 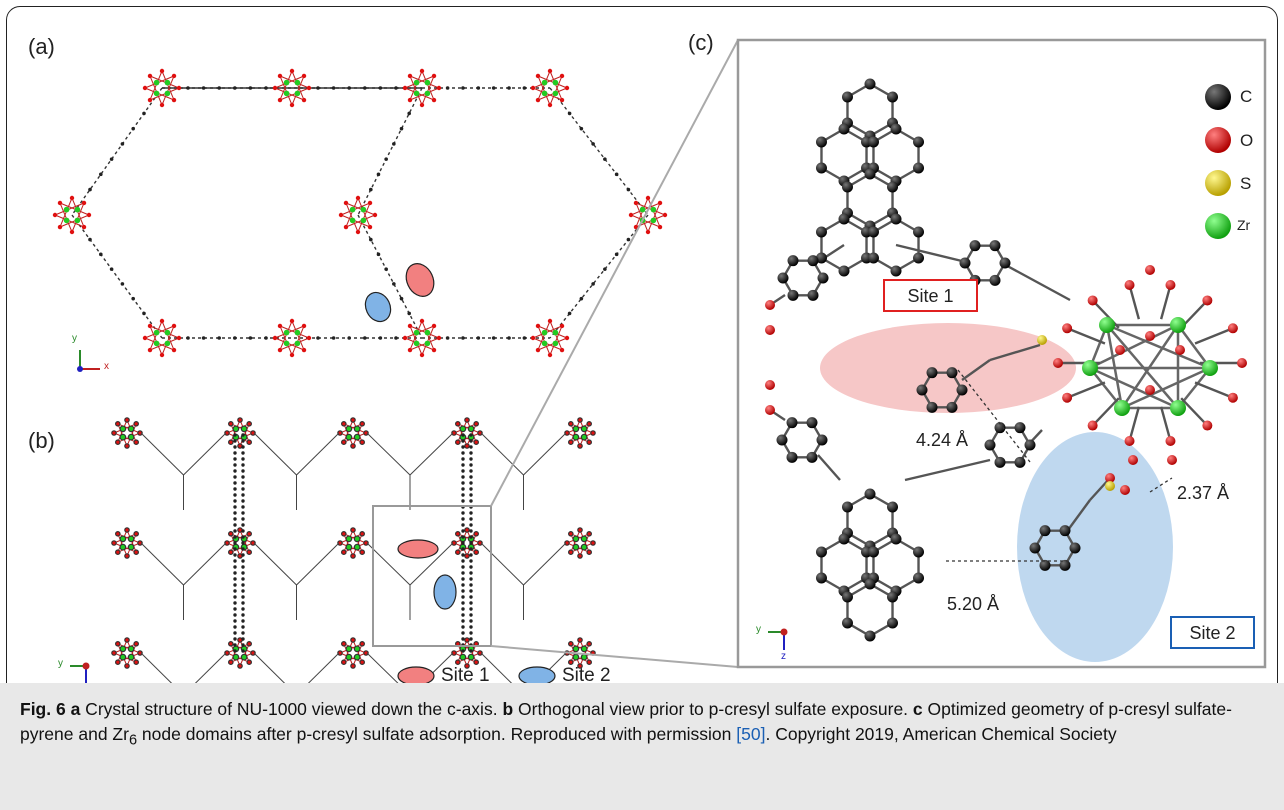 I want to click on caption-c-subscript: 6, so click(x=133, y=741).